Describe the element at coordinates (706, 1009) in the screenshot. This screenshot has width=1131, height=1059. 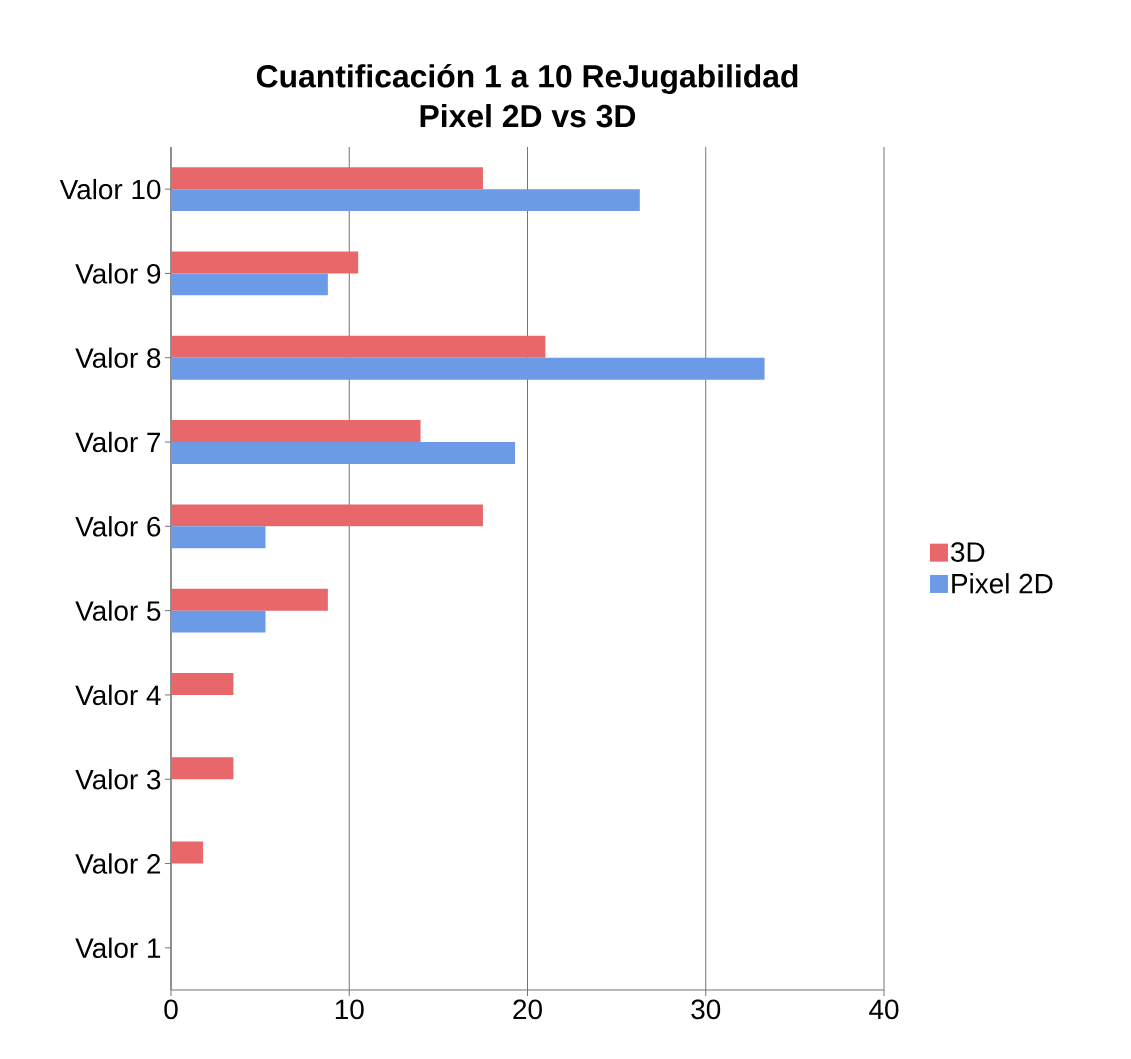
I see `x-tick-label: 30` at that location.